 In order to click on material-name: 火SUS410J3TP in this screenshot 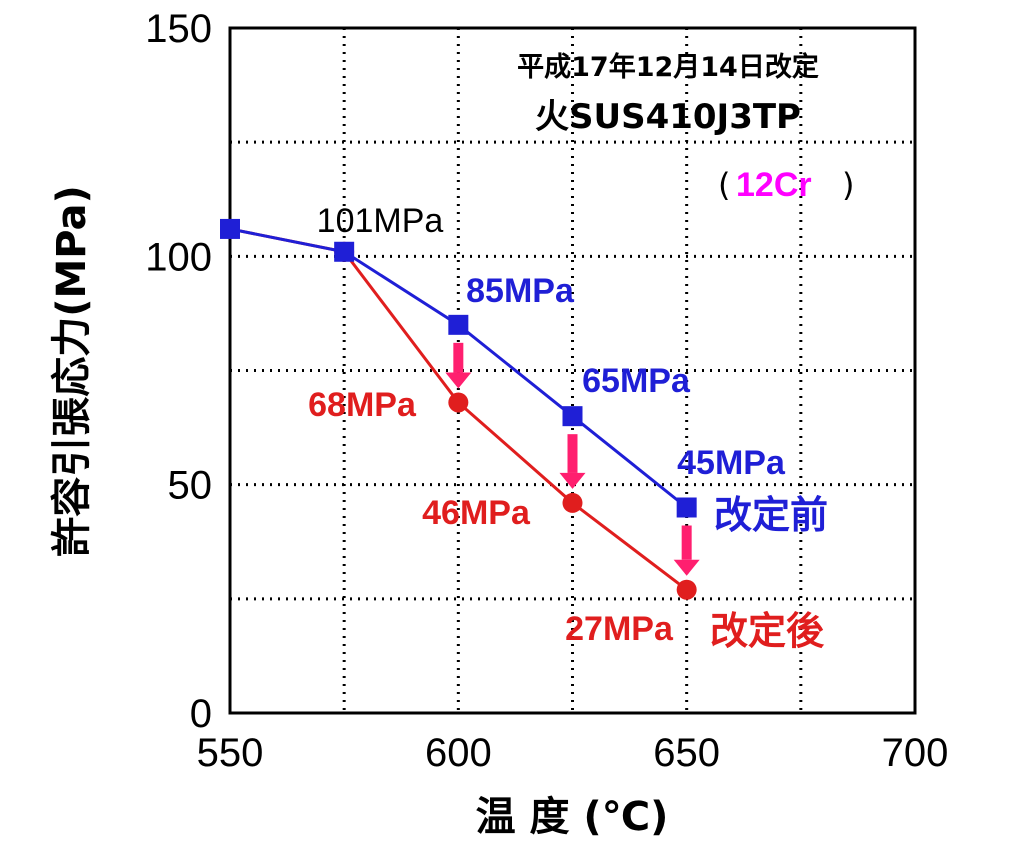, I will do `click(668, 117)`.